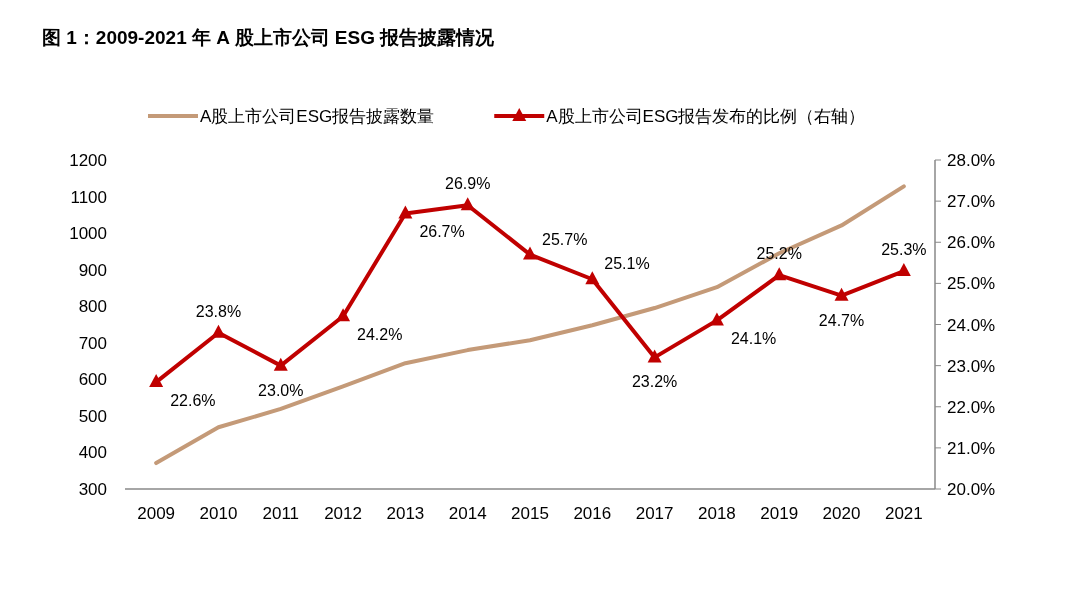 The width and height of the screenshot is (1080, 598). Describe the element at coordinates (92, 453) in the screenshot. I see `y-tick-label: 400` at that location.